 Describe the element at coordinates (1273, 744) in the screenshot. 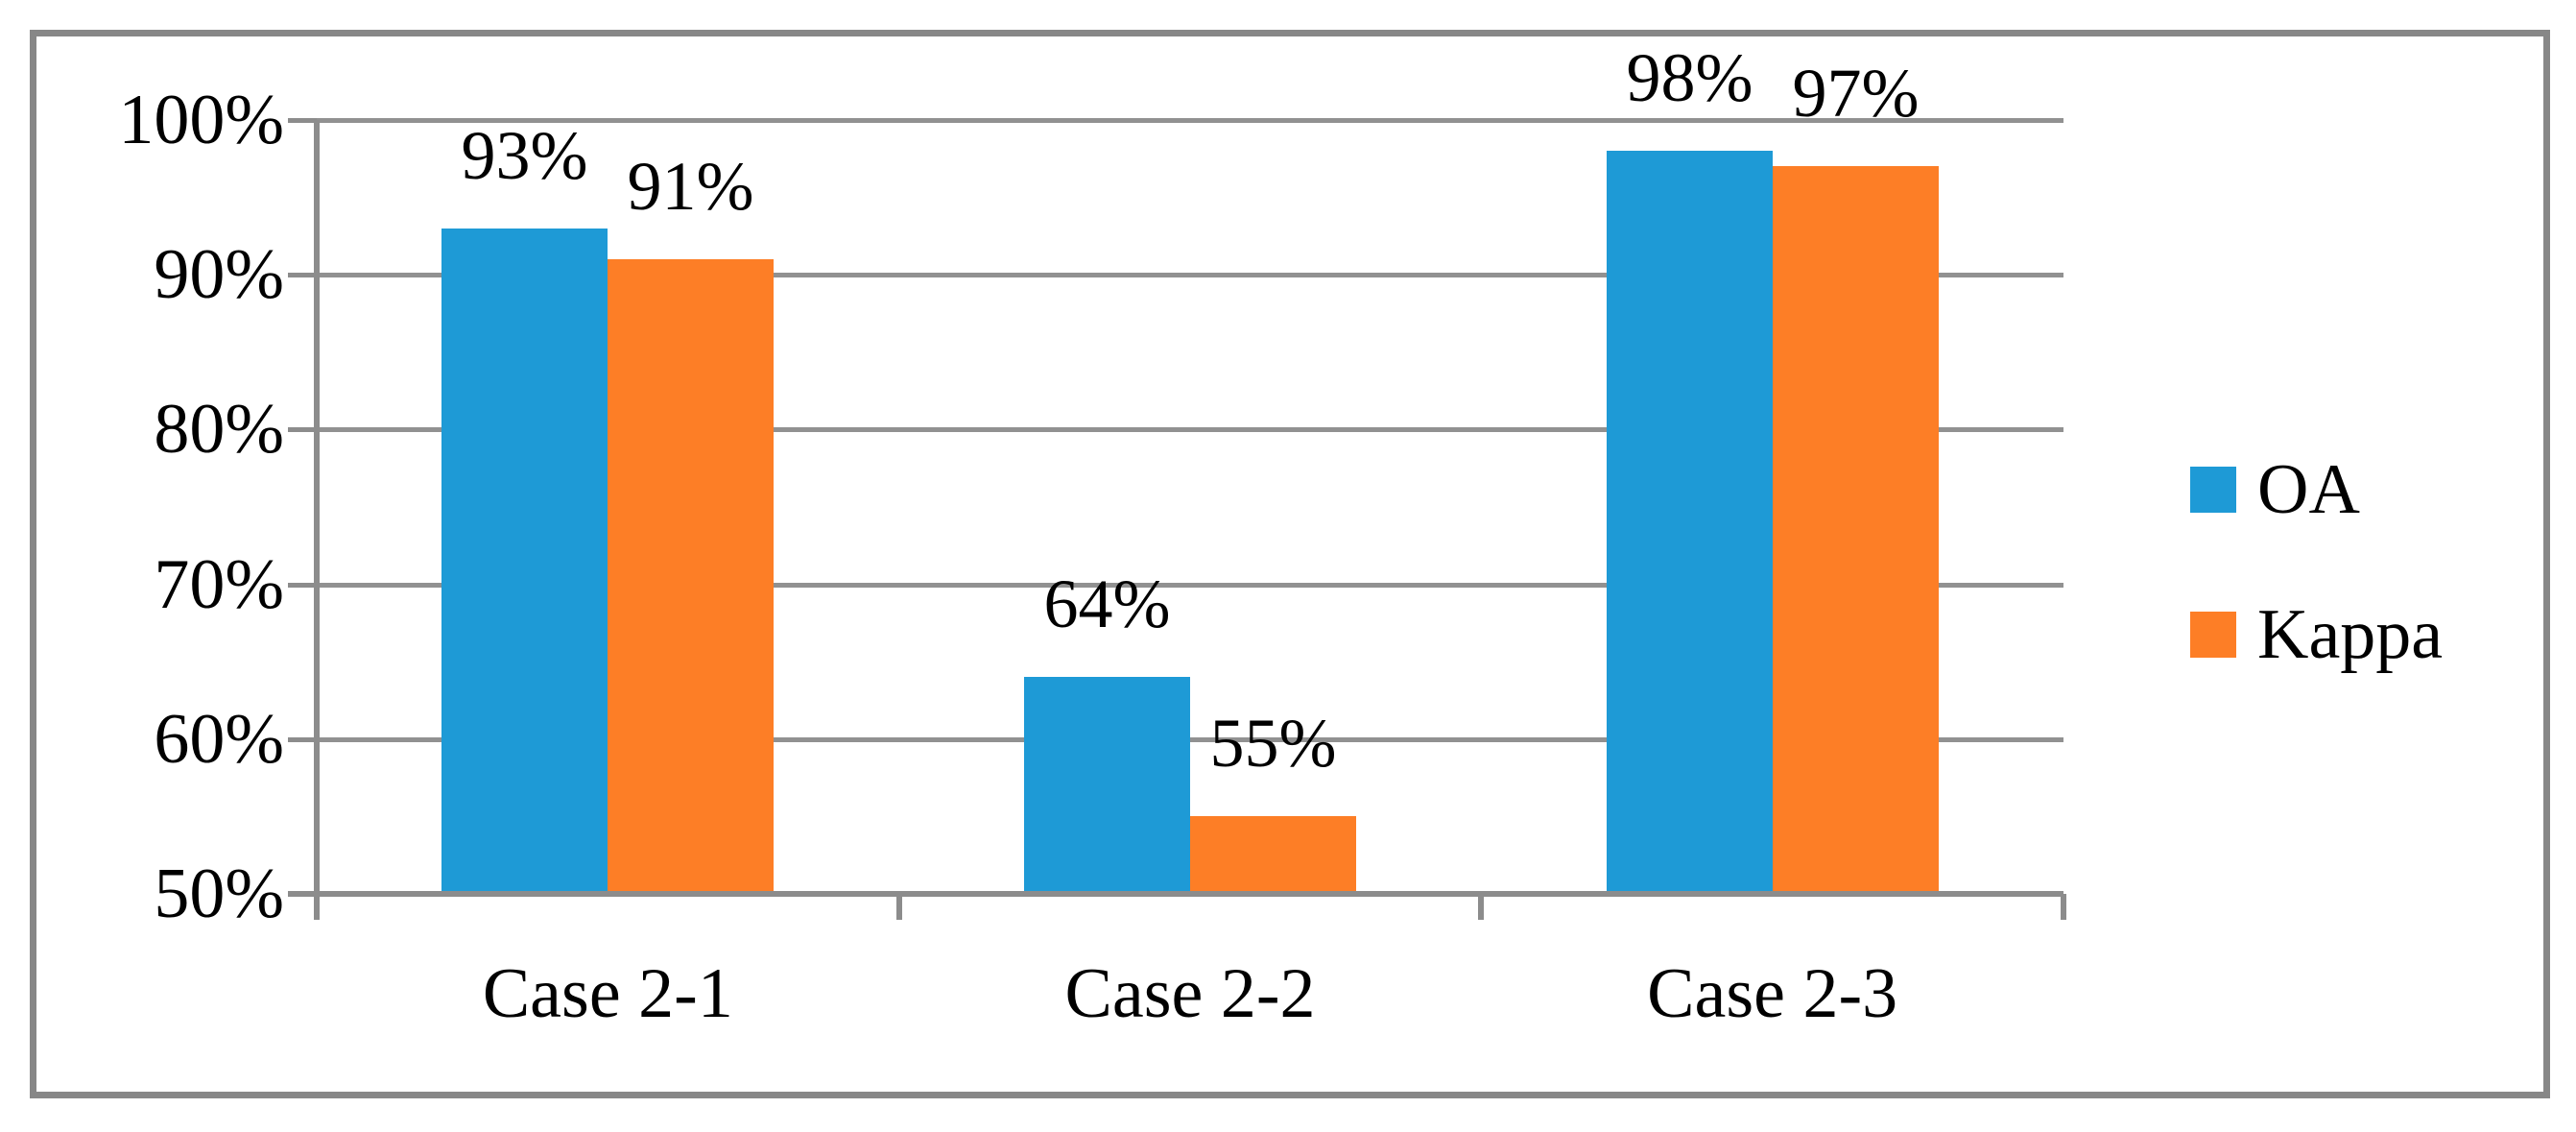

I see `data-label-kappa-2: 55%` at that location.